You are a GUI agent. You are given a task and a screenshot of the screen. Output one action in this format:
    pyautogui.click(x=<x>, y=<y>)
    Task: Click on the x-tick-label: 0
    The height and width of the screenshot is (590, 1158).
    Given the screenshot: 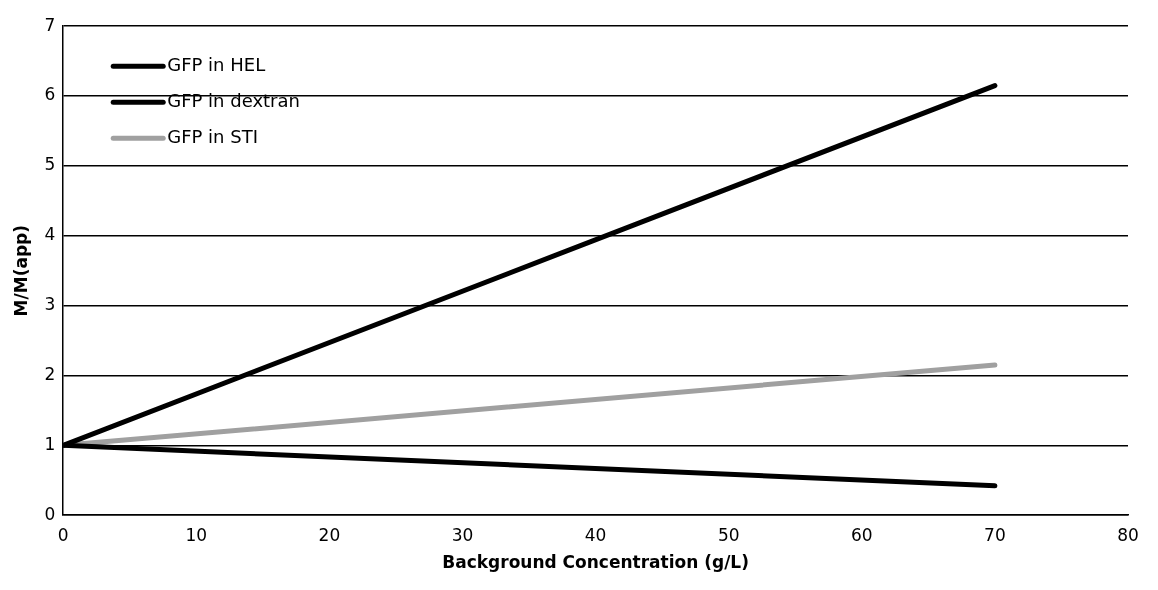 What is the action you would take?
    pyautogui.click(x=63, y=534)
    